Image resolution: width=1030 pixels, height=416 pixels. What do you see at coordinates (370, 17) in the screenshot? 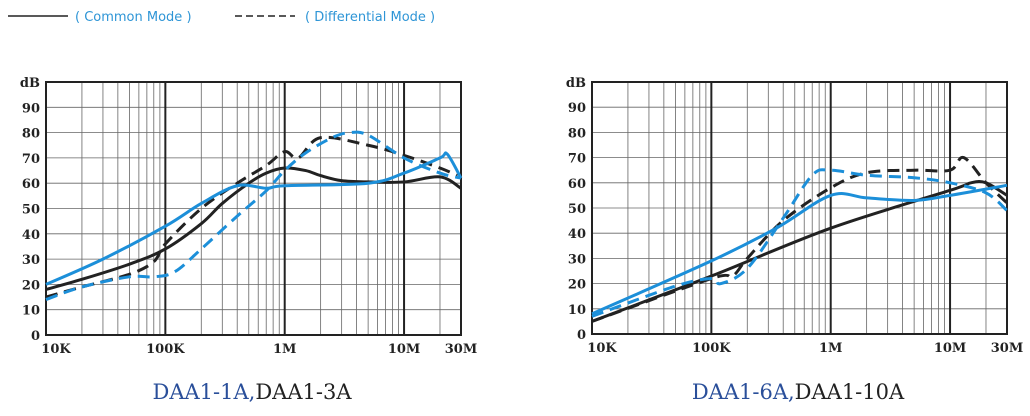
I see `legend-differential-mode: ( Differential Mode )` at bounding box center [370, 17].